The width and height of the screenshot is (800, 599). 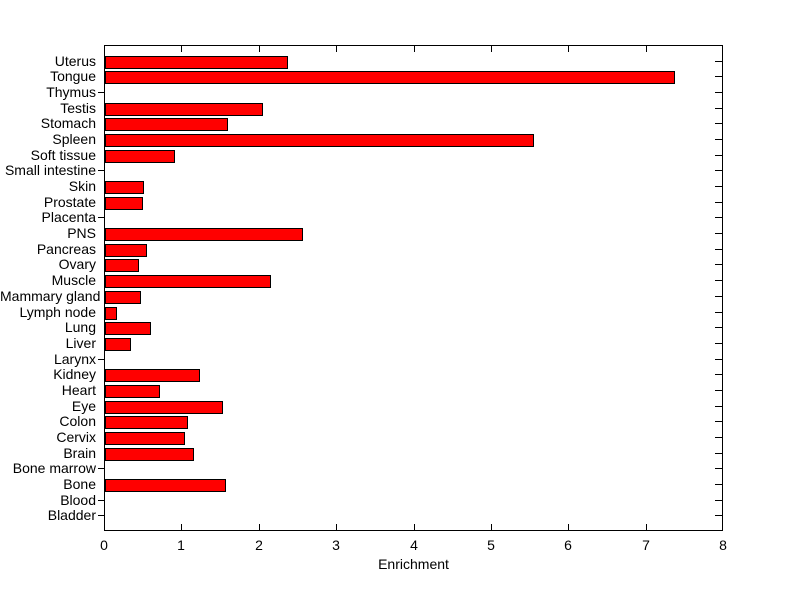 I want to click on bar-prostate, so click(x=124, y=203).